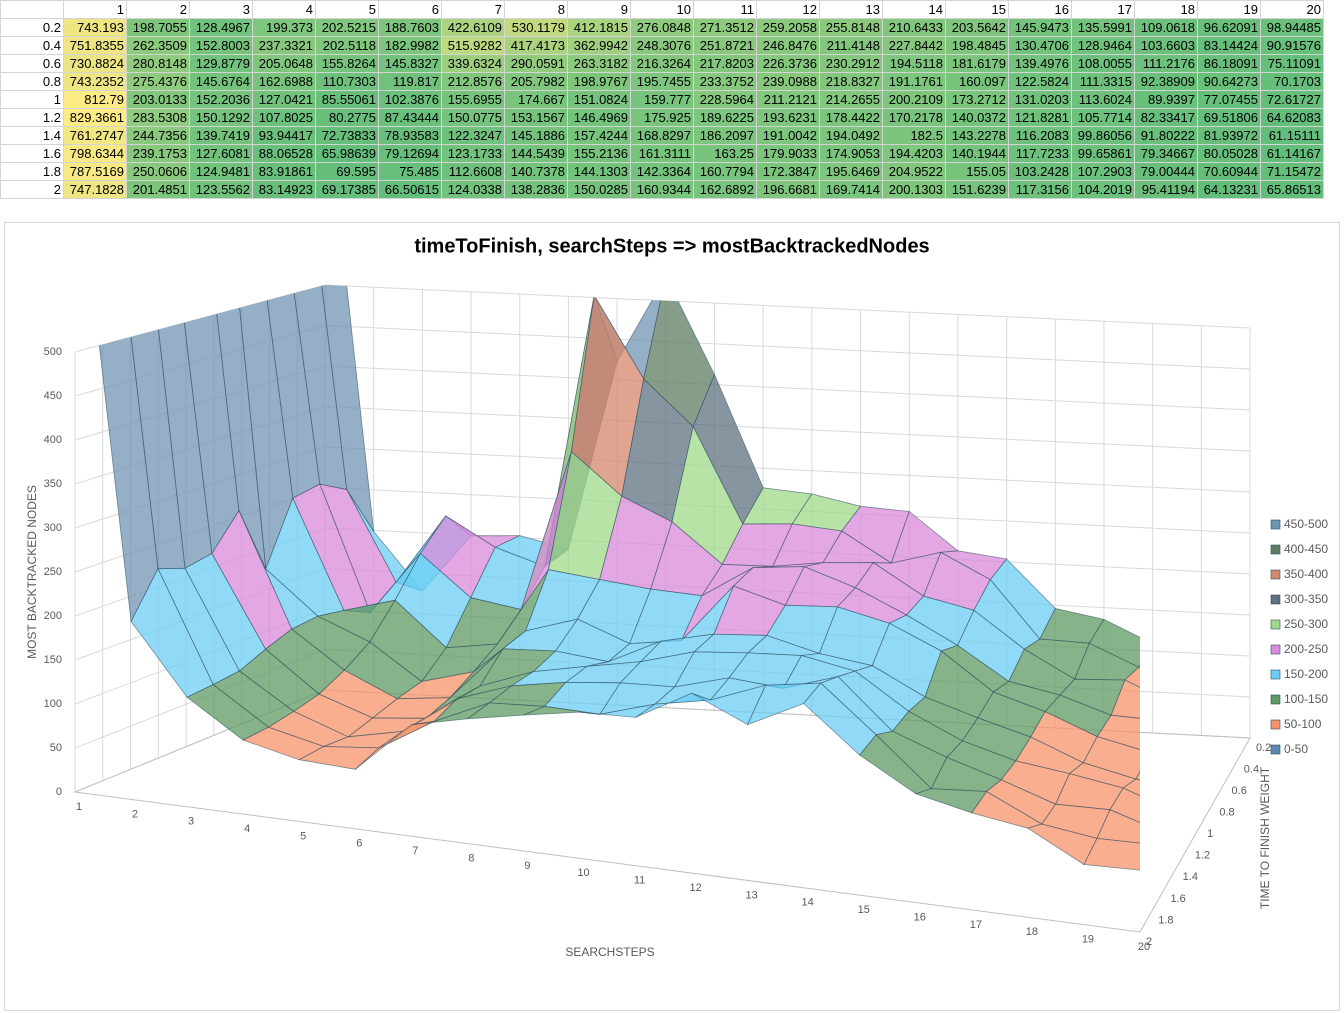  I want to click on value-cell: 104.2019, so click(1103, 189).